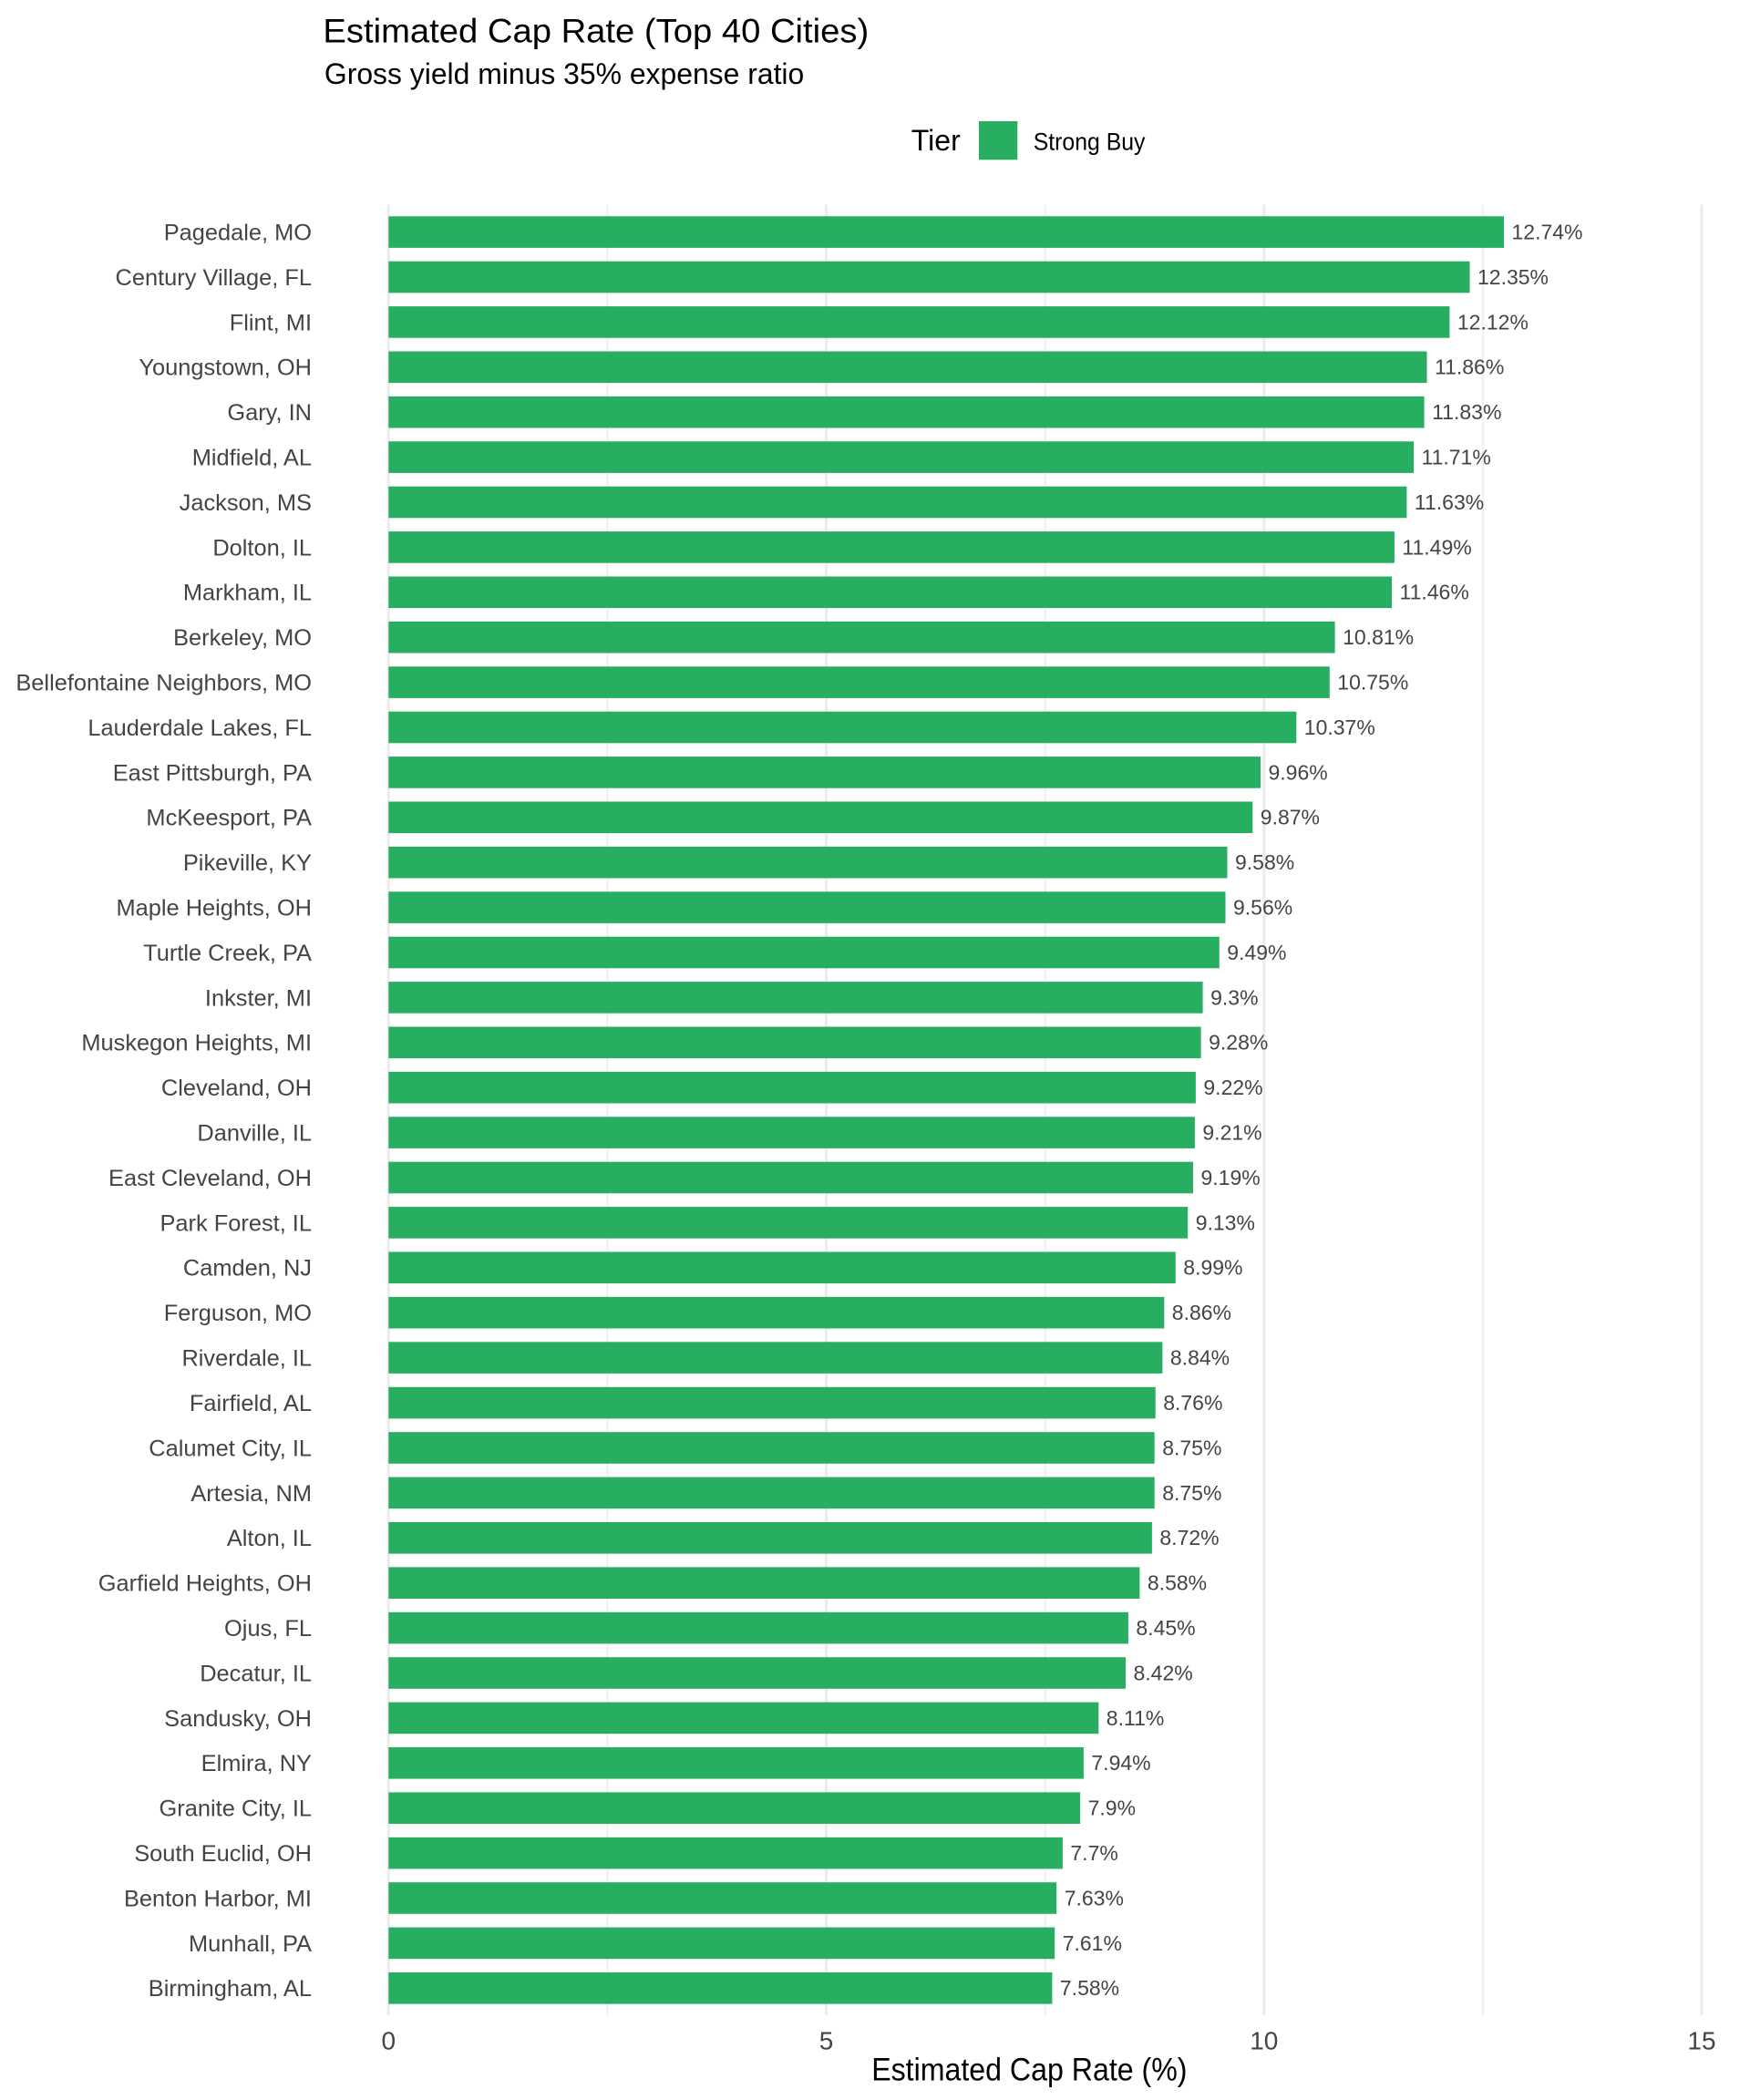 Image resolution: width=1750 pixels, height=2100 pixels. What do you see at coordinates (1089, 1988) in the screenshot?
I see `svg-text: 7.58%` at bounding box center [1089, 1988].